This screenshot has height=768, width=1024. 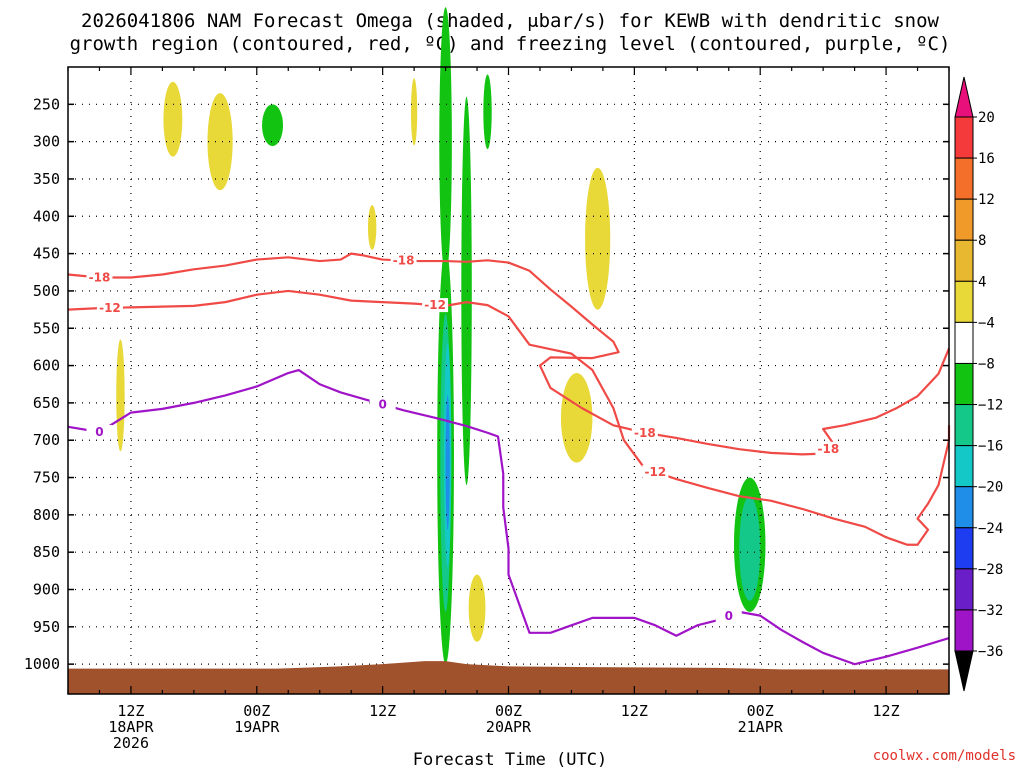 What do you see at coordinates (990, 611) in the screenshot?
I see `colorbar-label-12: −32` at bounding box center [990, 611].